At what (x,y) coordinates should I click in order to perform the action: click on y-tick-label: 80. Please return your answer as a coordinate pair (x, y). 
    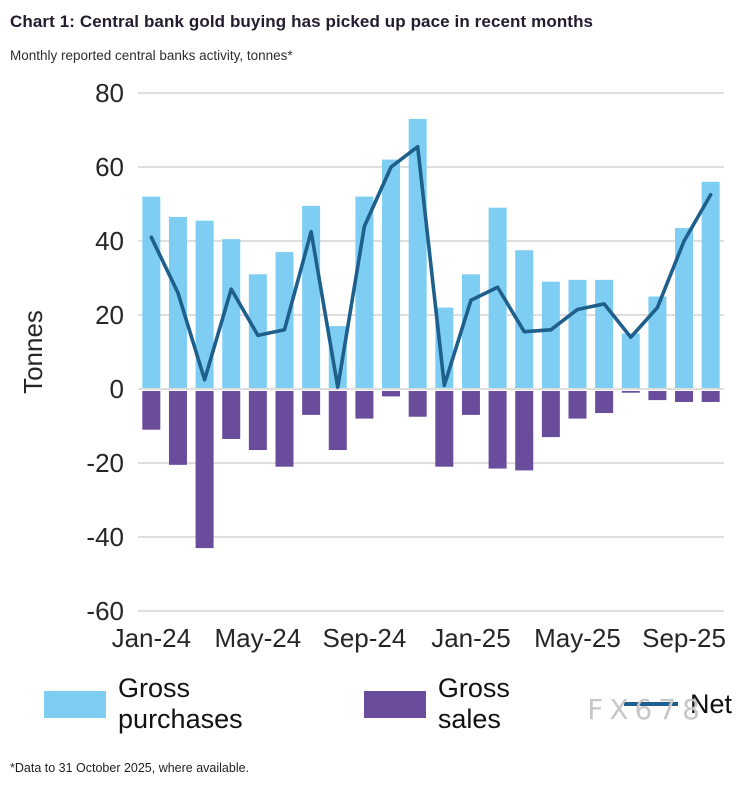
    Looking at the image, I should click on (109, 93).